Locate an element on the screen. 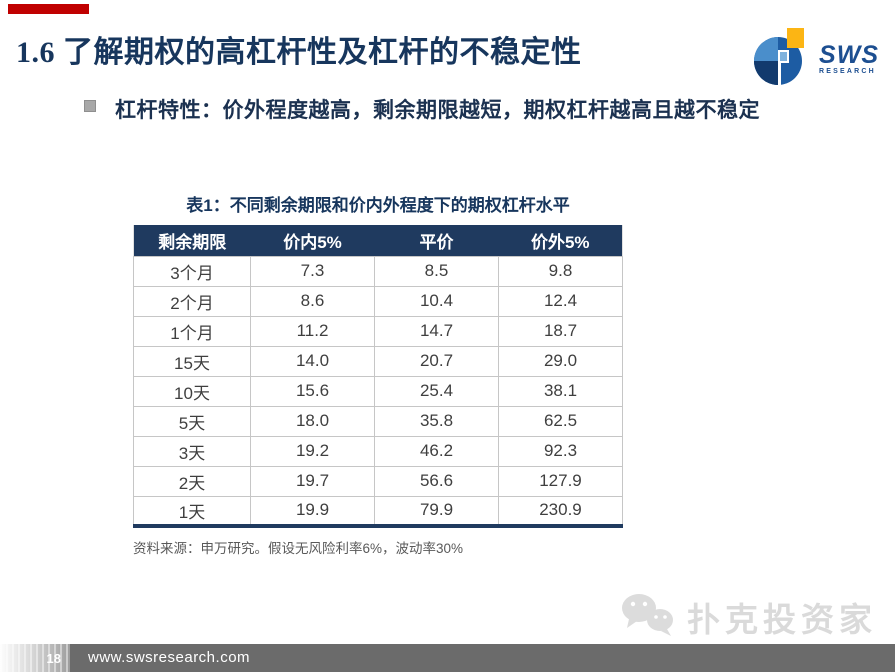 The height and width of the screenshot is (672, 895). value-cell: 19.2 is located at coordinates (312, 451).